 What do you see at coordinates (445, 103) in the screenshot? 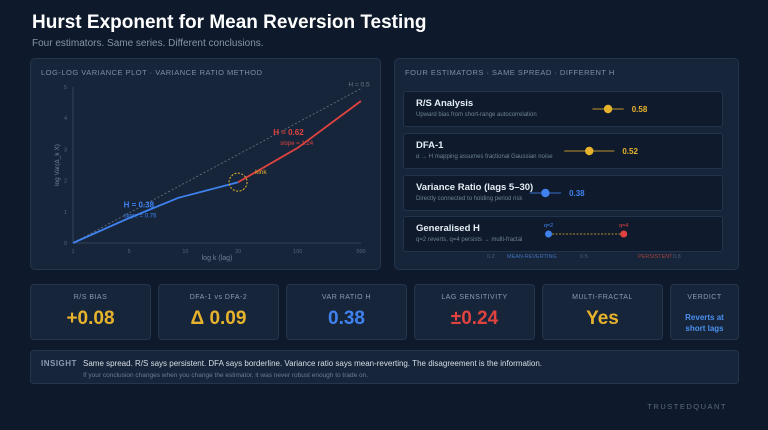
I see `estimator-name: R/S Analysis` at bounding box center [445, 103].